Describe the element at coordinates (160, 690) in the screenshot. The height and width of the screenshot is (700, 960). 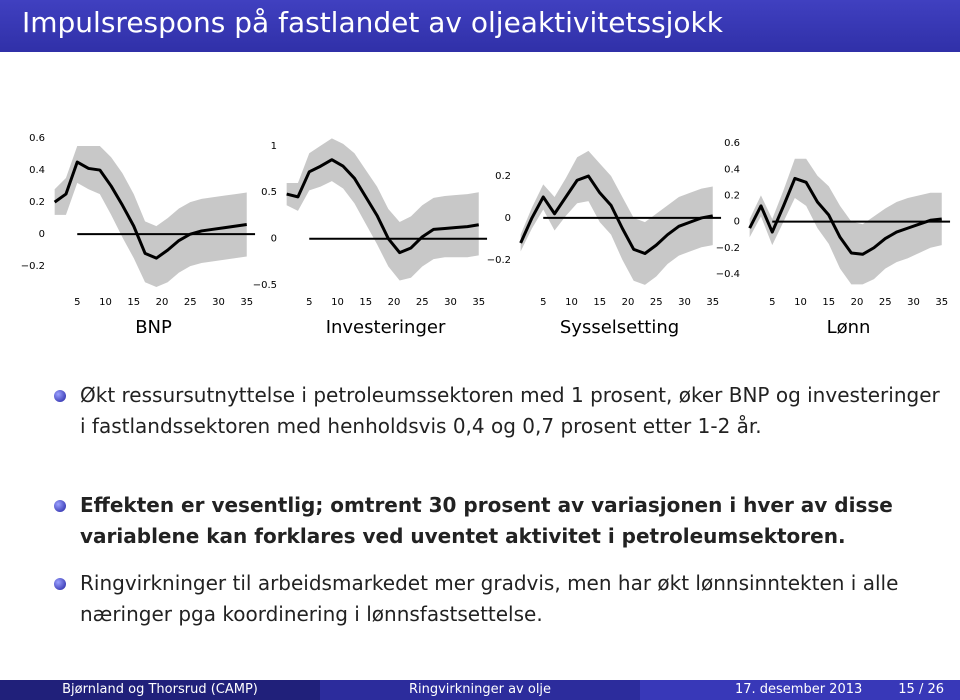
I see `footer-author: Bjørnland og Thorsrud (CAMP)` at that location.